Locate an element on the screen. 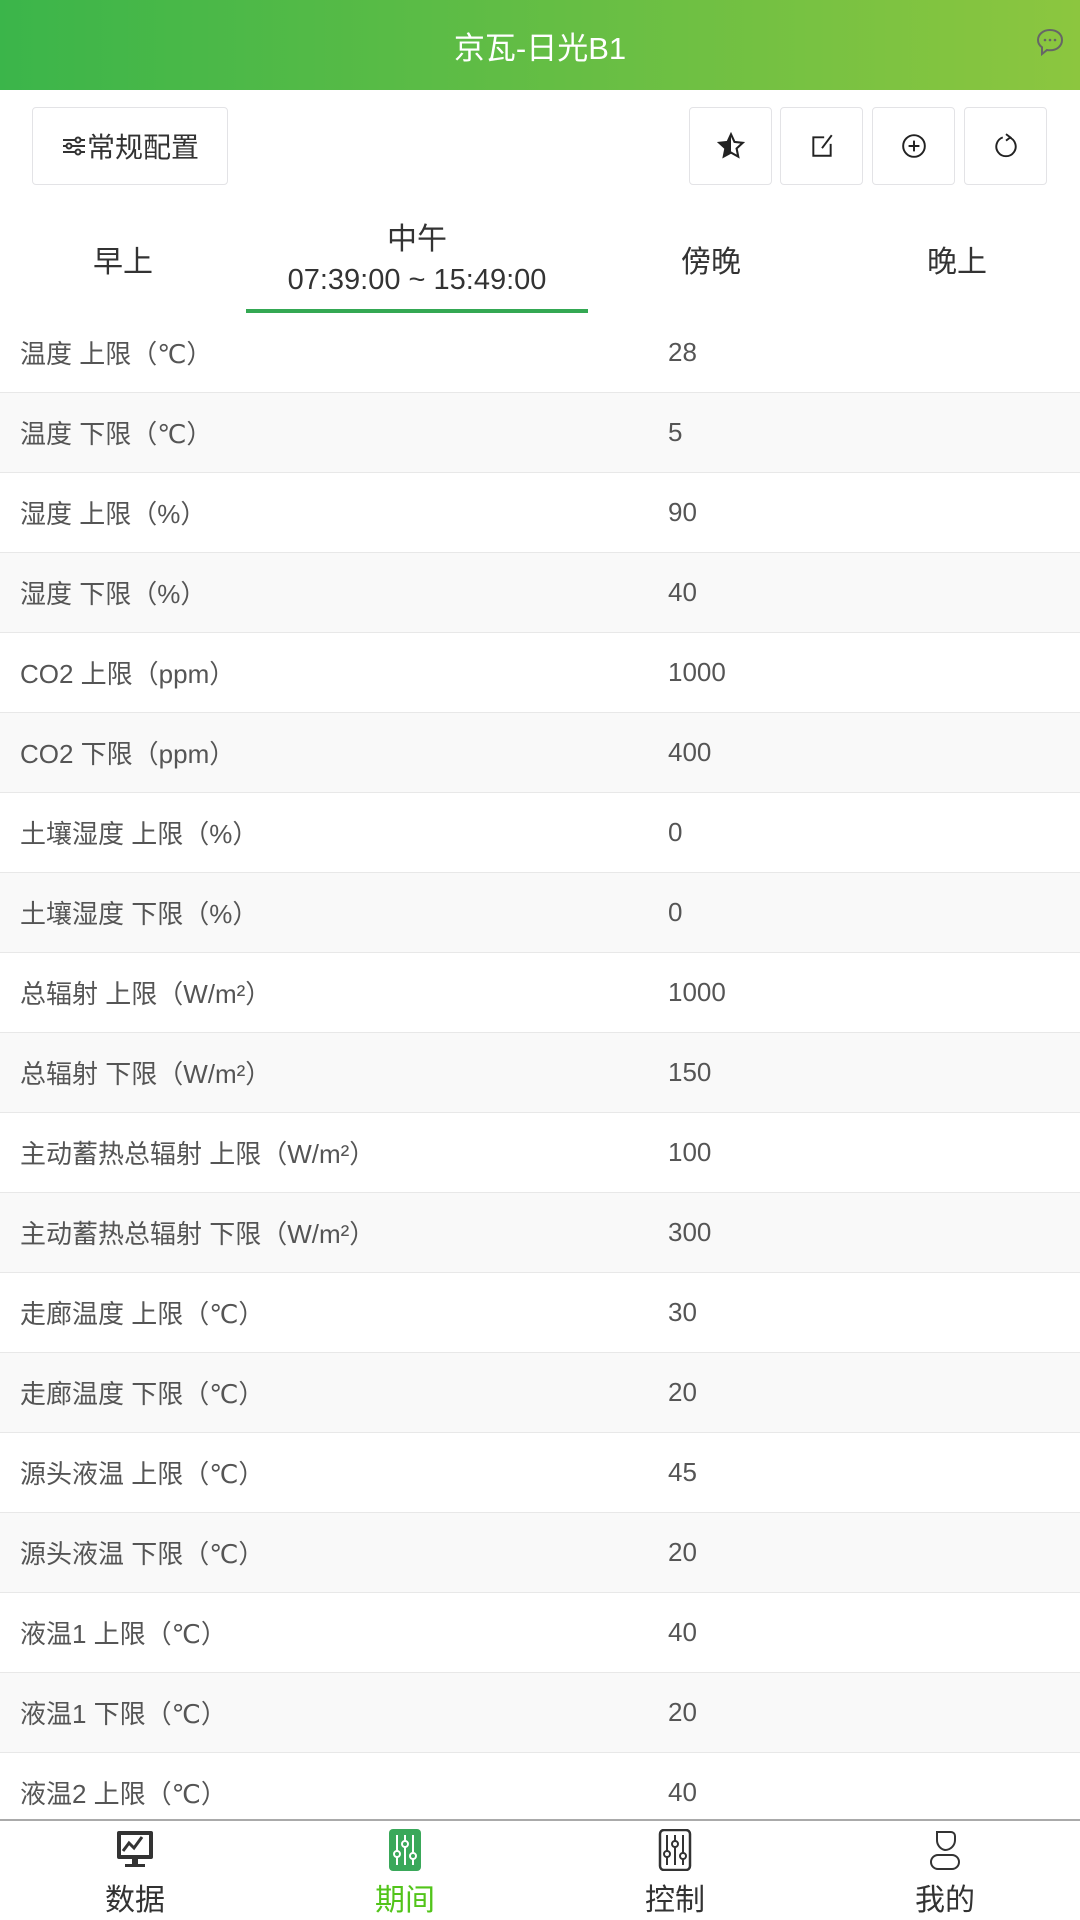 This screenshot has width=1080, height=1920. setting-value: 150 is located at coordinates (690, 1072).